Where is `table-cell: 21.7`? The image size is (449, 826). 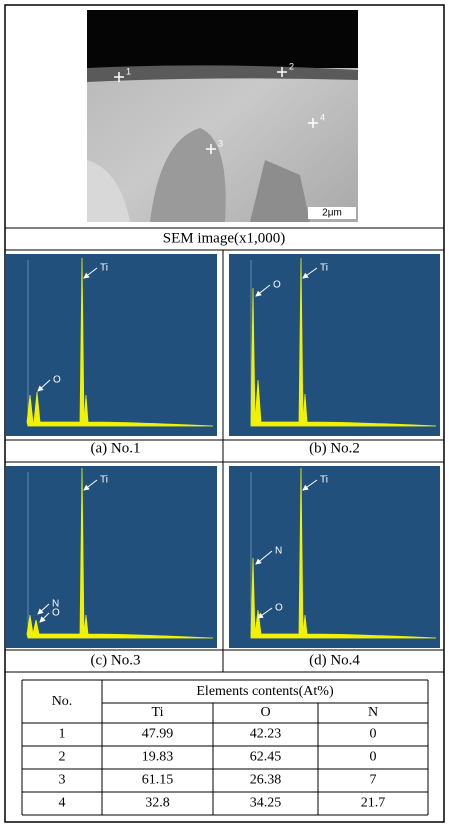
table-cell: 21.7 is located at coordinates (373, 803).